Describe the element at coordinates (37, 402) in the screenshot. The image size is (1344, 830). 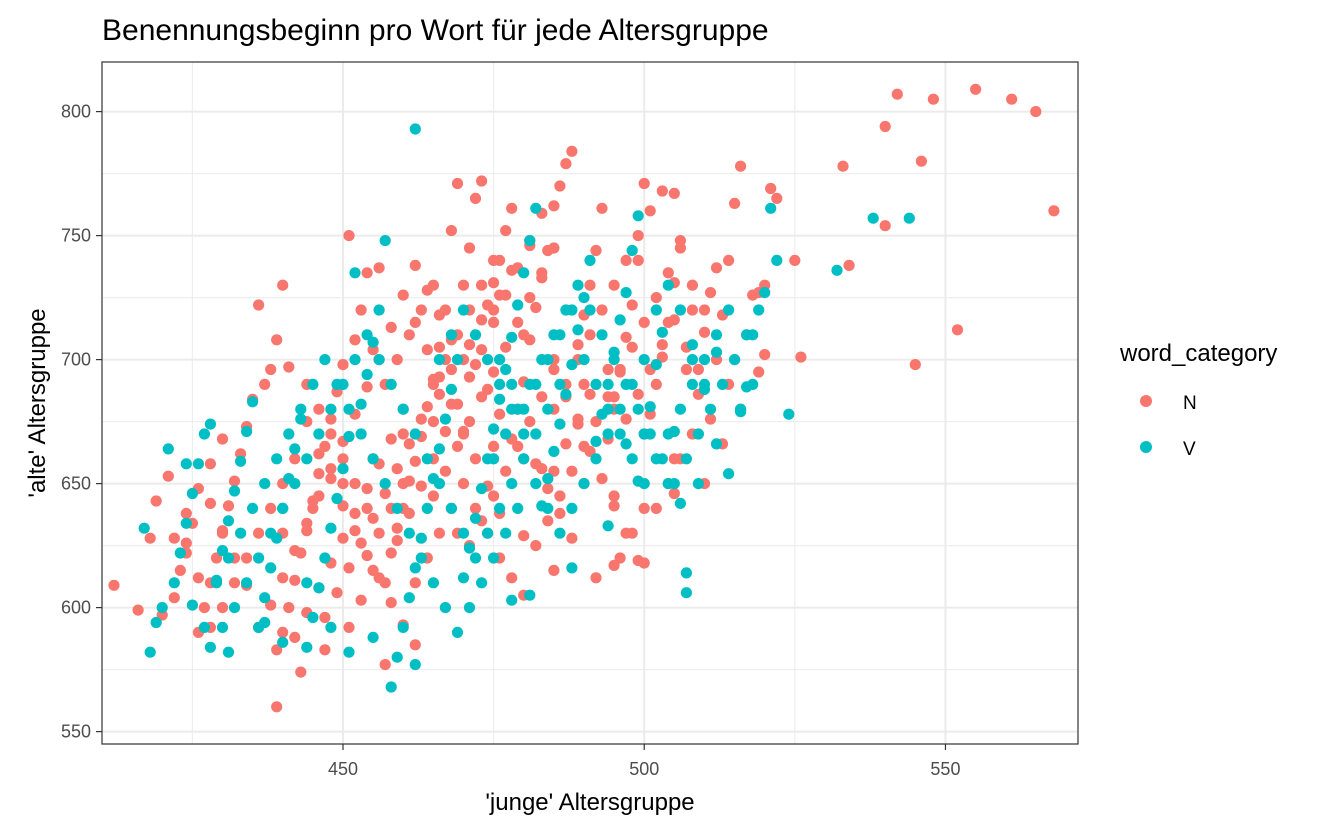
I see `y-axis-title: 'alte' Altersgruppe` at that location.